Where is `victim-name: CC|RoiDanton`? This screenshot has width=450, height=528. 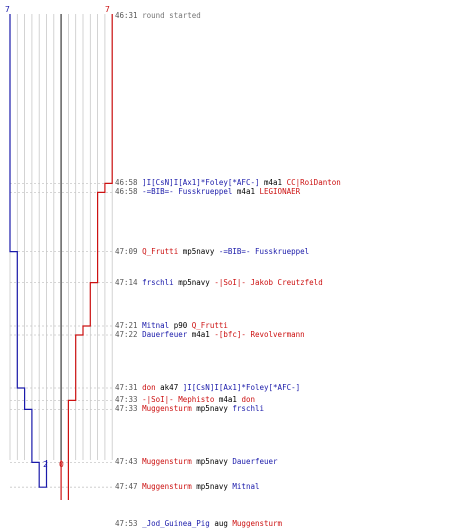
victim-name: CC|RoiDanton is located at coordinates (313, 183).